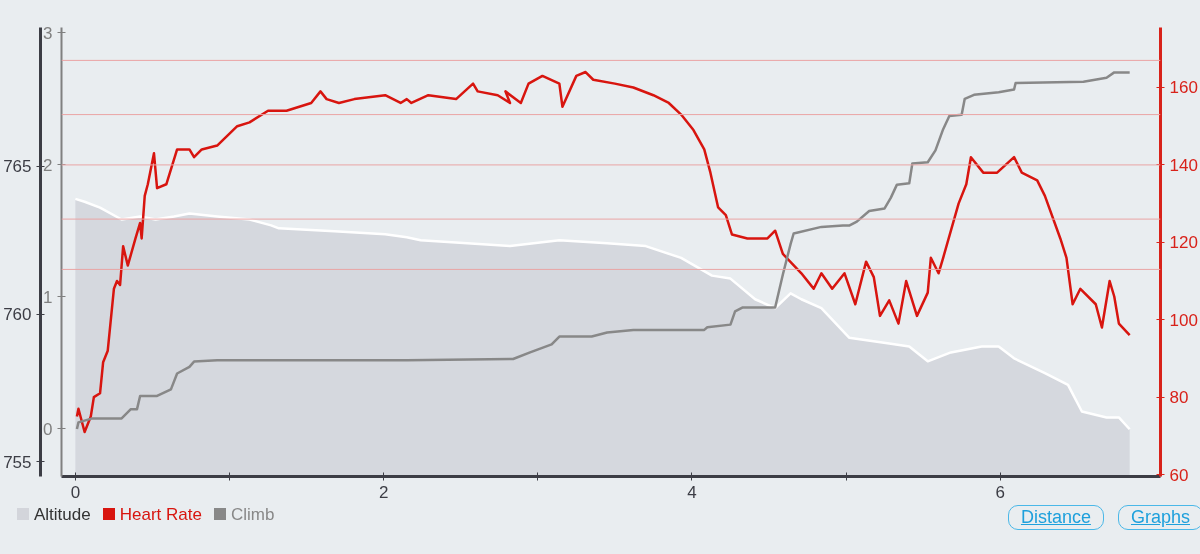 This screenshot has width=1200, height=554. Describe the element at coordinates (1179, 398) in the screenshot. I see `y2-tick-label: 80` at that location.